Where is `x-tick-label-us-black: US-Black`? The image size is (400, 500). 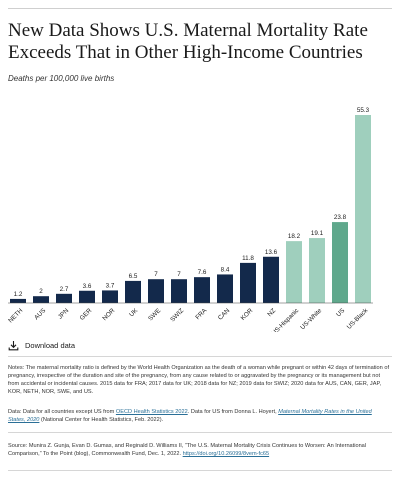
x-tick-label-us-black: US-Black is located at coordinates (358, 319).